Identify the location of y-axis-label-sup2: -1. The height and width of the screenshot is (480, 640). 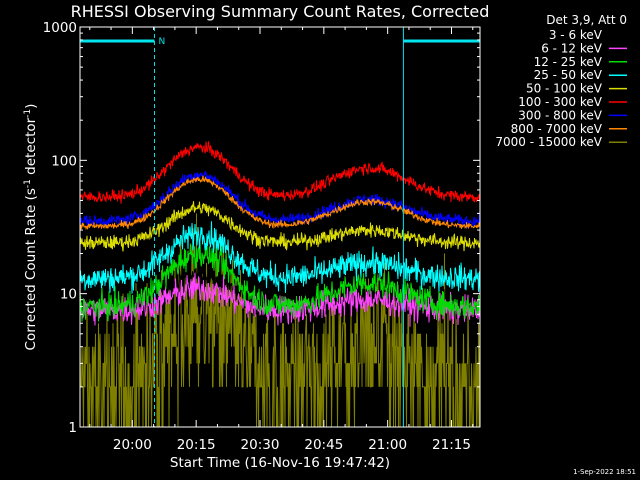
(28, 113).